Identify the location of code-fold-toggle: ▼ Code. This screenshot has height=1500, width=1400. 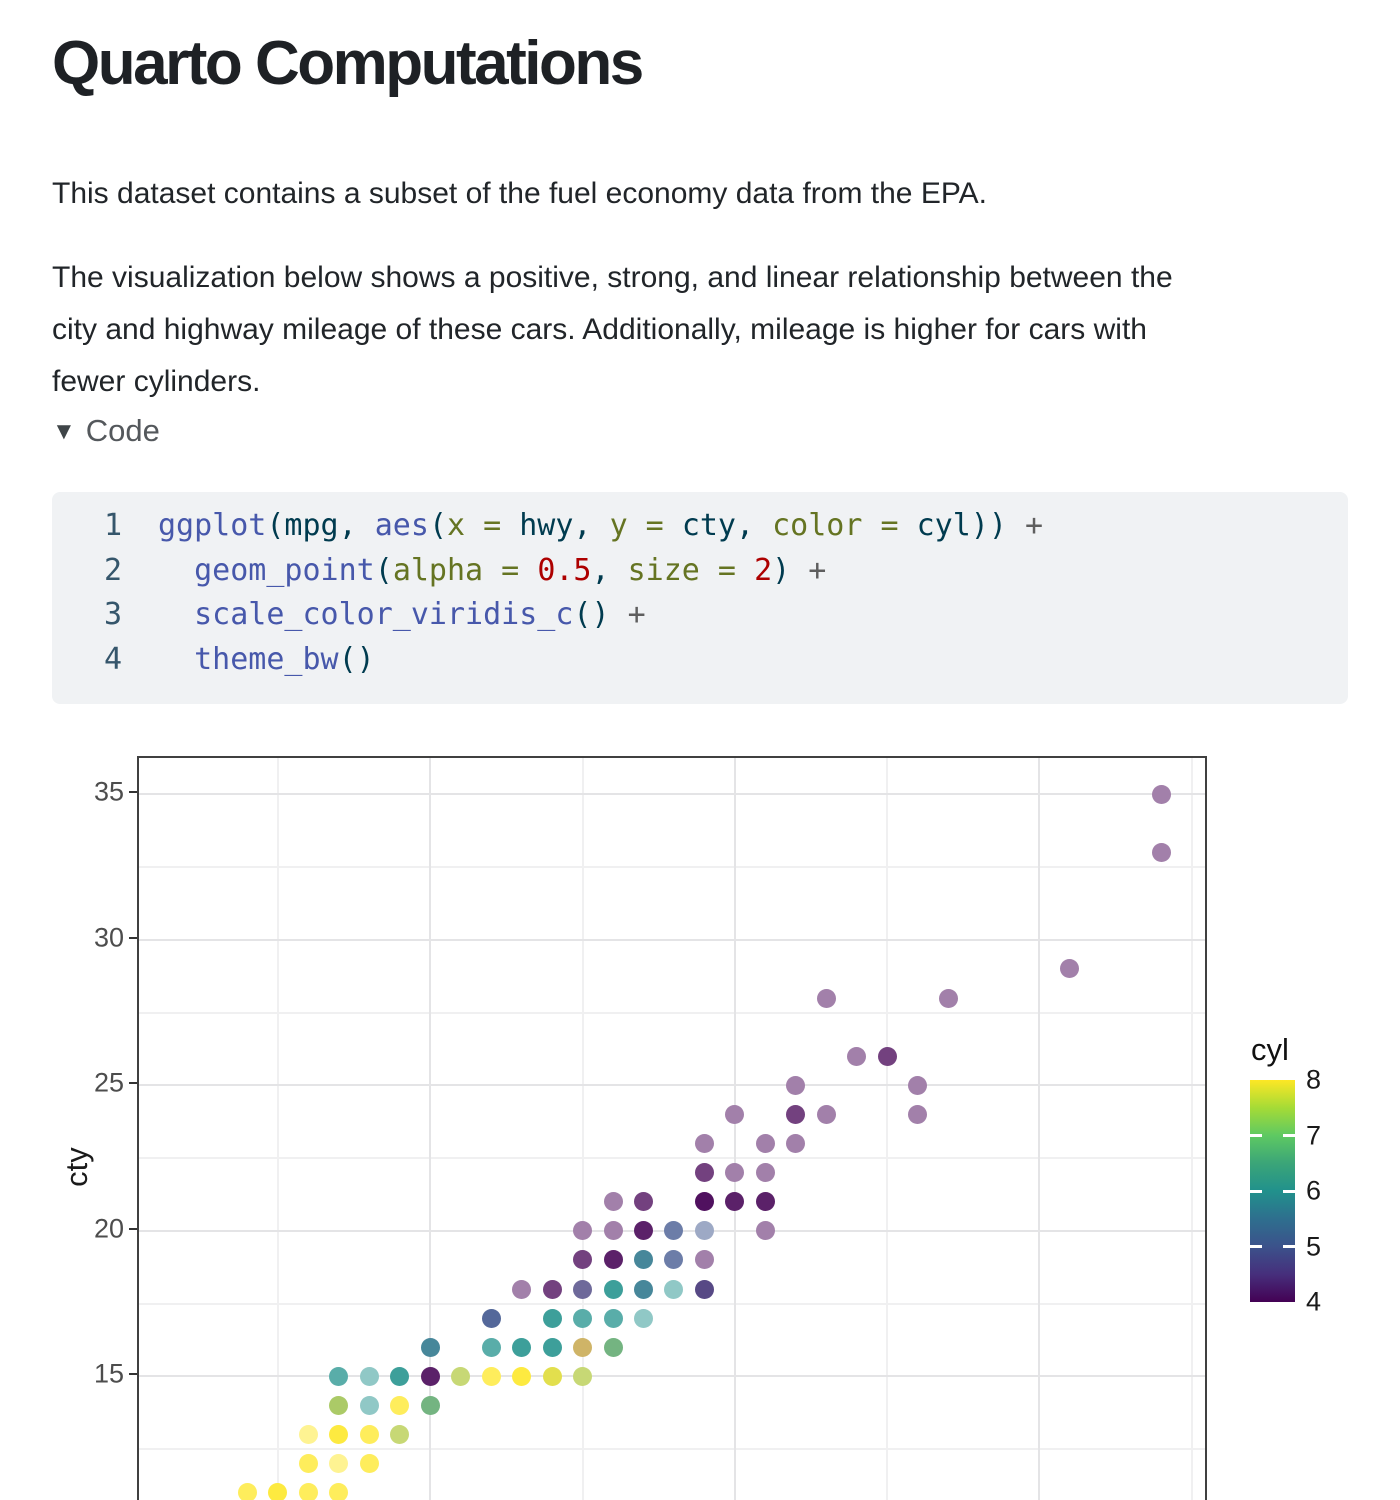
(106, 431).